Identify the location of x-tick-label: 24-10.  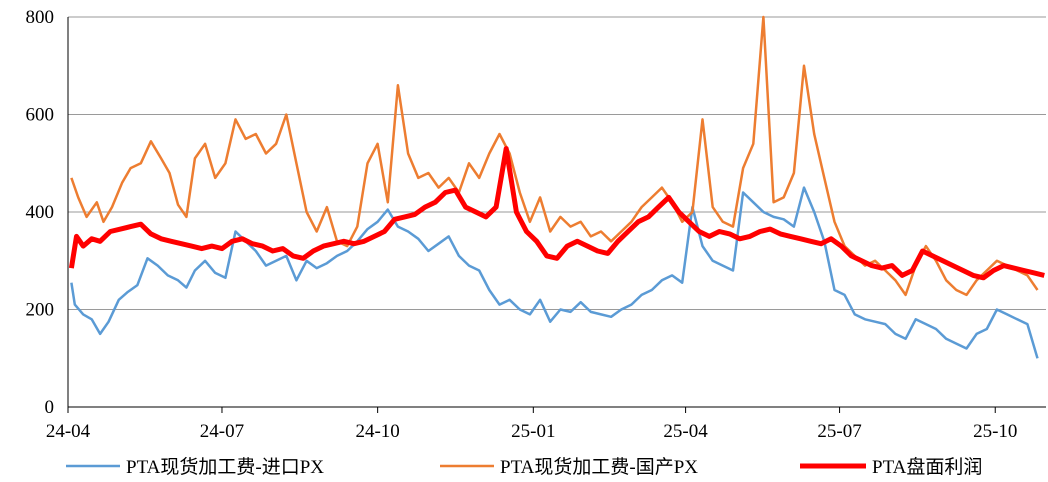
(377, 431).